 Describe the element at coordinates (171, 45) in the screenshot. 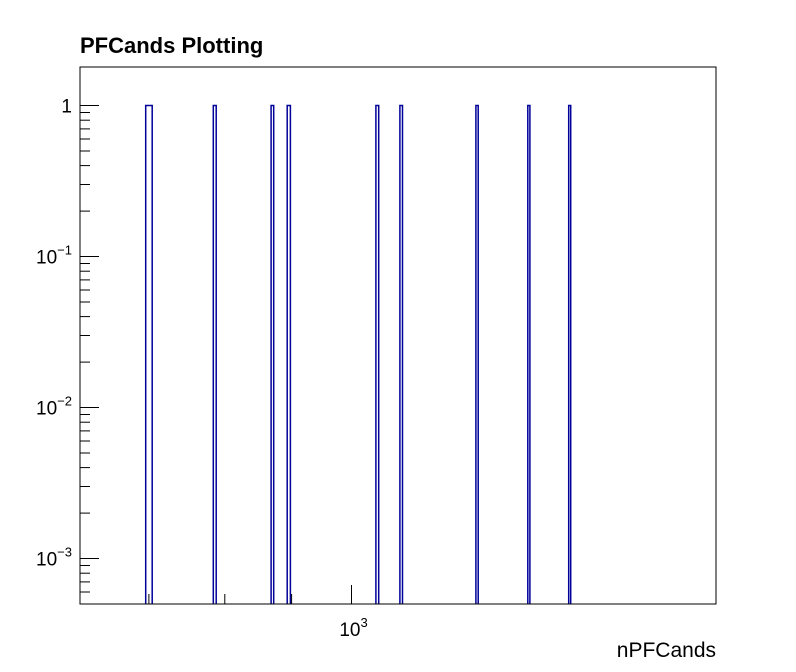

I see `chart-title: PFCands Plotting` at that location.